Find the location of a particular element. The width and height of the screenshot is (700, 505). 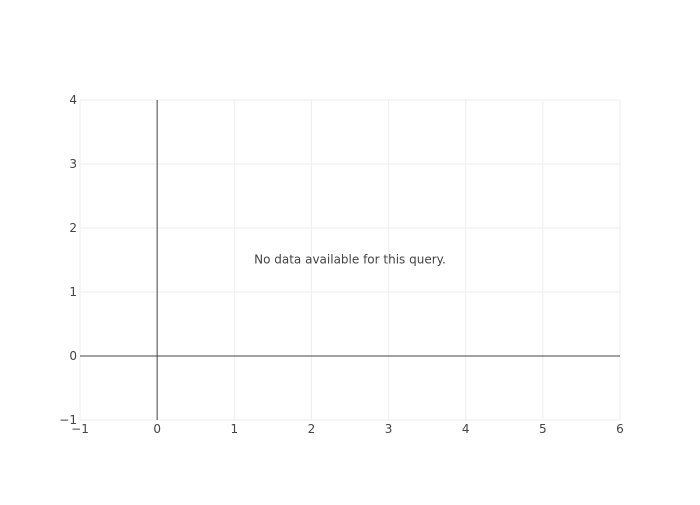

y-tick-label: 0 is located at coordinates (73, 356).